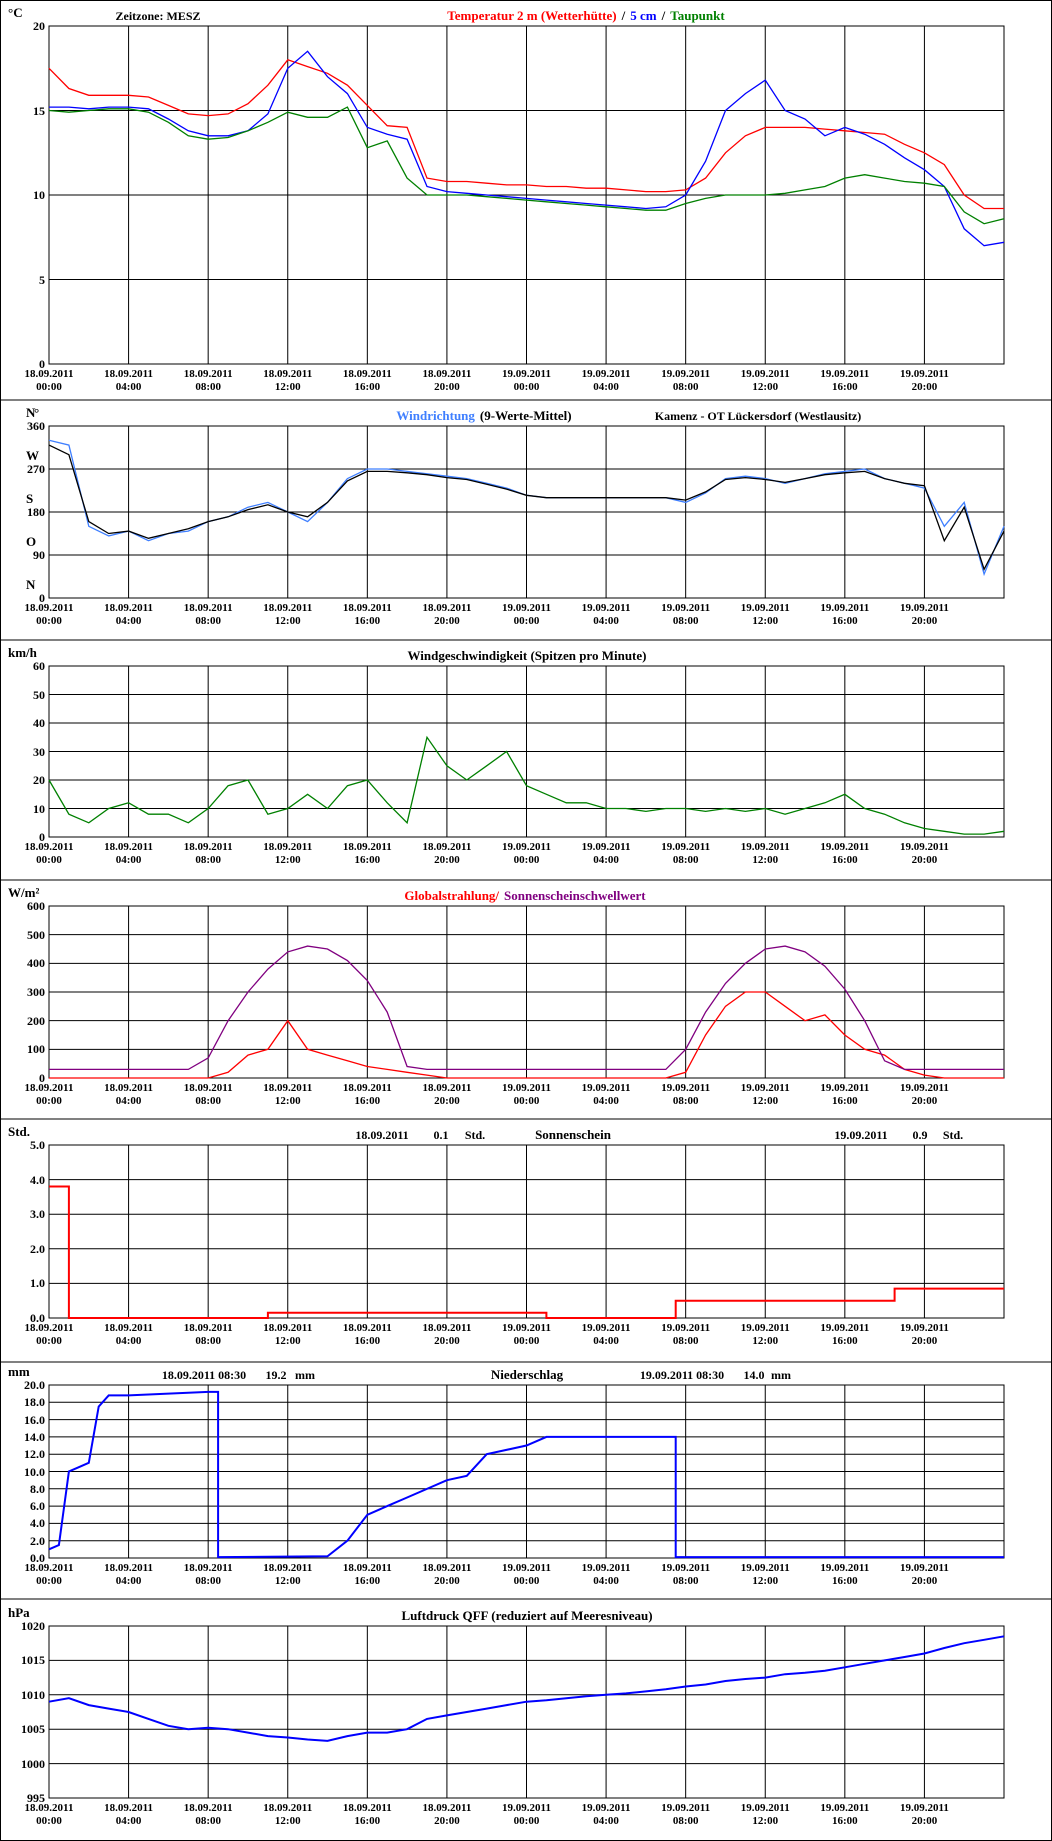 The image size is (1052, 1841). Describe the element at coordinates (22, 652) in the screenshot. I see `y-axis-unit: km/h` at that location.